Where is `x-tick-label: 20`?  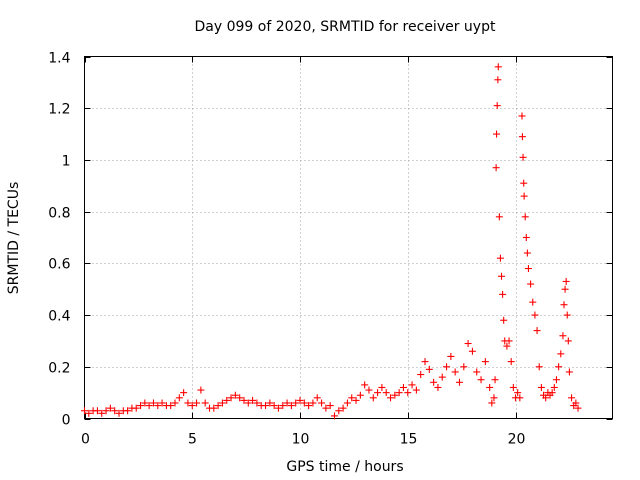 x-tick-label: 20 is located at coordinates (517, 440).